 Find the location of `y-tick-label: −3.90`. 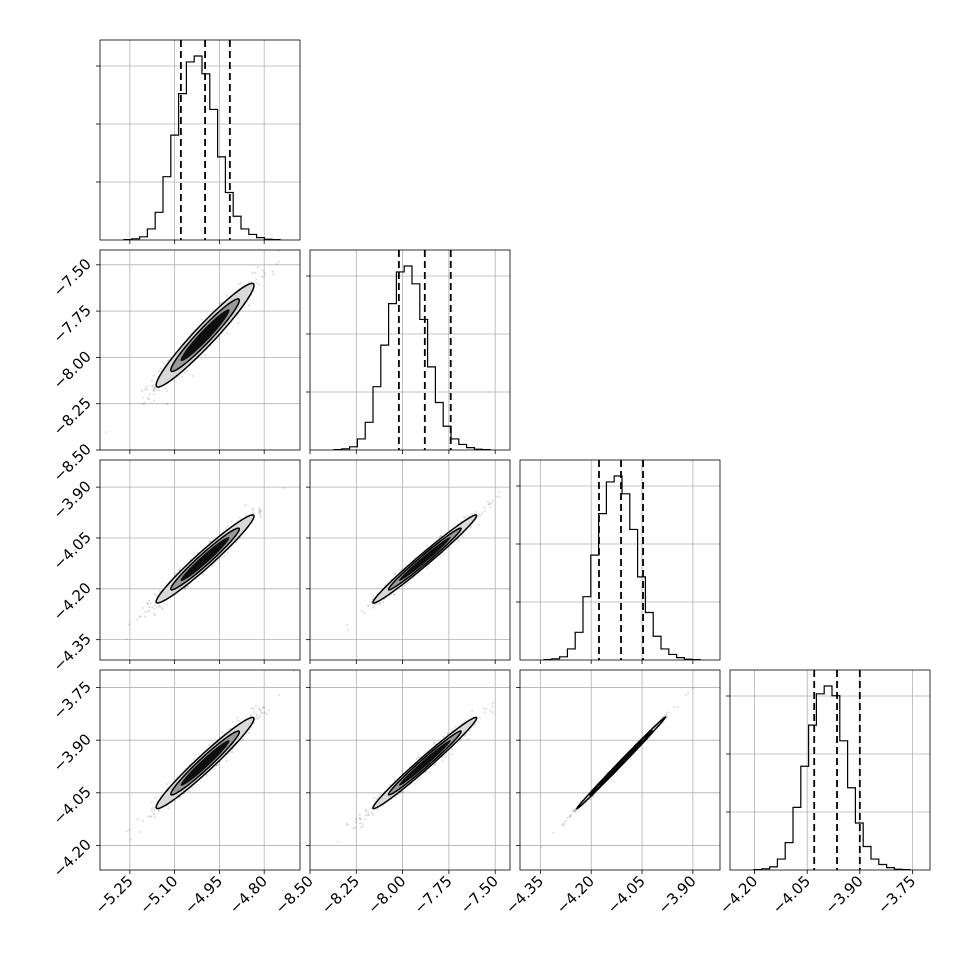

y-tick-label: −3.90 is located at coordinates (72, 752).